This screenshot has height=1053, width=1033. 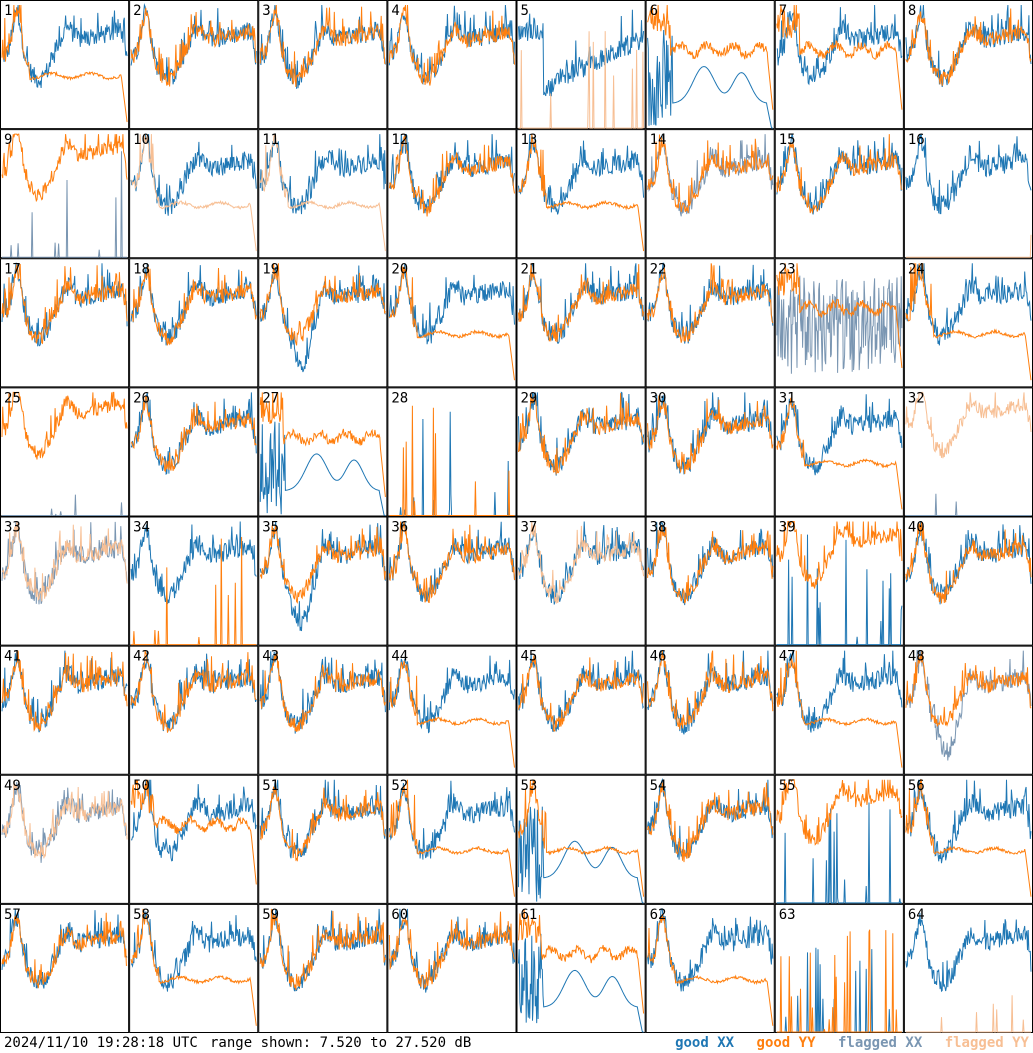 What do you see at coordinates (141, 140) in the screenshot?
I see `panel-number: 10` at bounding box center [141, 140].